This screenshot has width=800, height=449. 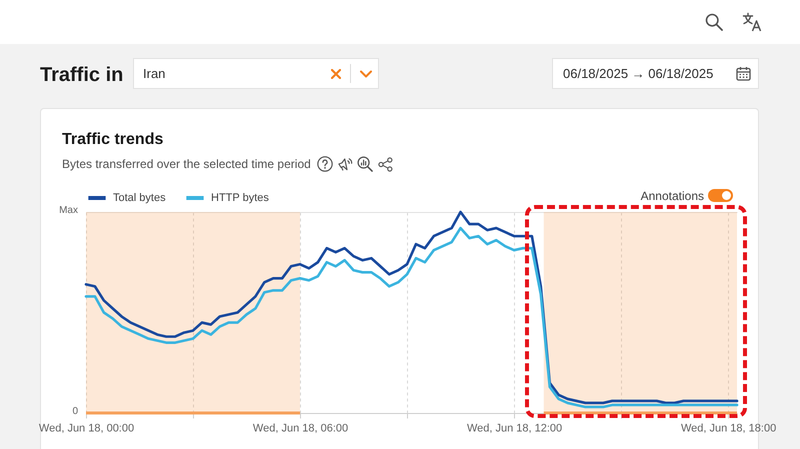 What do you see at coordinates (82, 75) in the screenshot?
I see `text: Traffic in` at bounding box center [82, 75].